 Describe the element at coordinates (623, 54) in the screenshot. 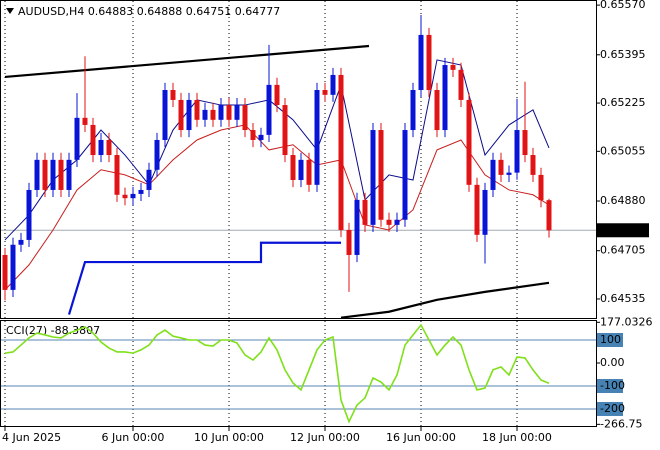

I see `y-tick-label: 0.65395` at that location.